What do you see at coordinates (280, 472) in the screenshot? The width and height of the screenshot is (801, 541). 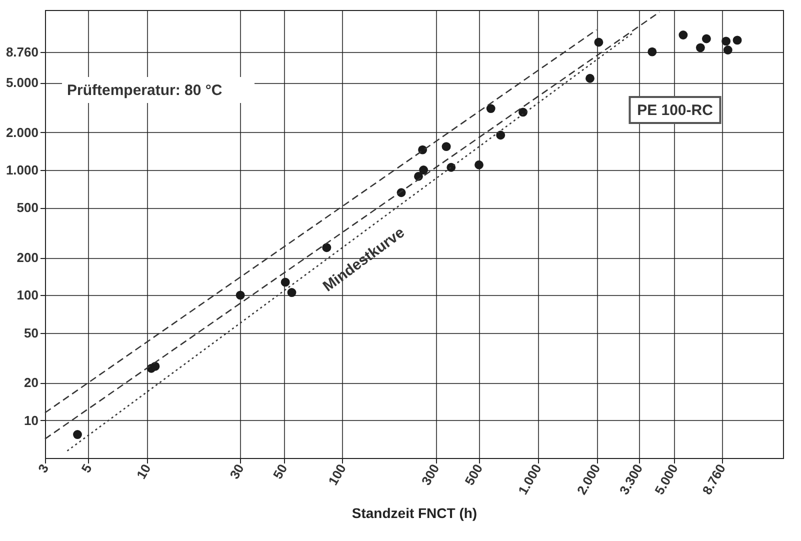 I see `x-tick-label: 50` at bounding box center [280, 472].